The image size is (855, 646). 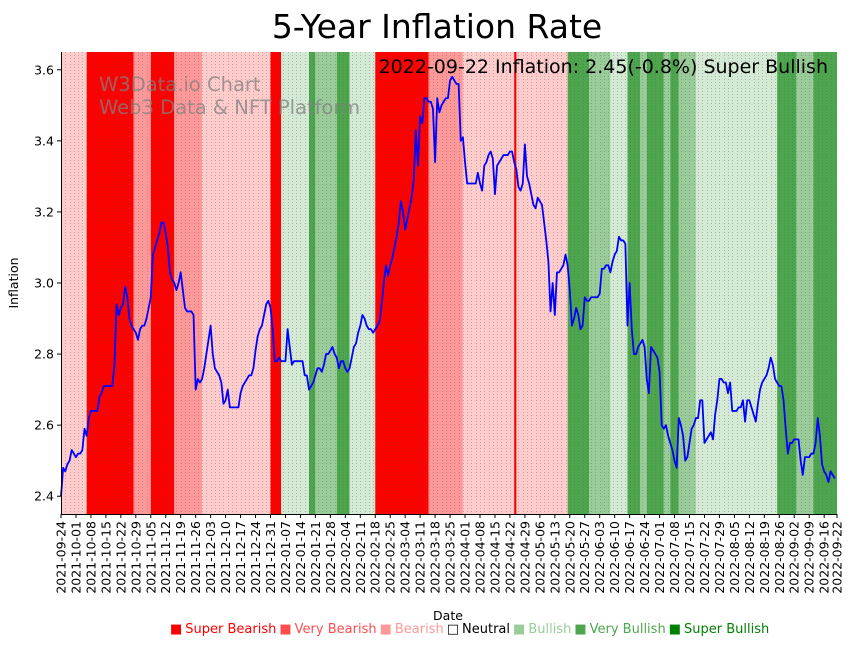 I want to click on legend-item: ■ Super Bullish, so click(x=719, y=629).